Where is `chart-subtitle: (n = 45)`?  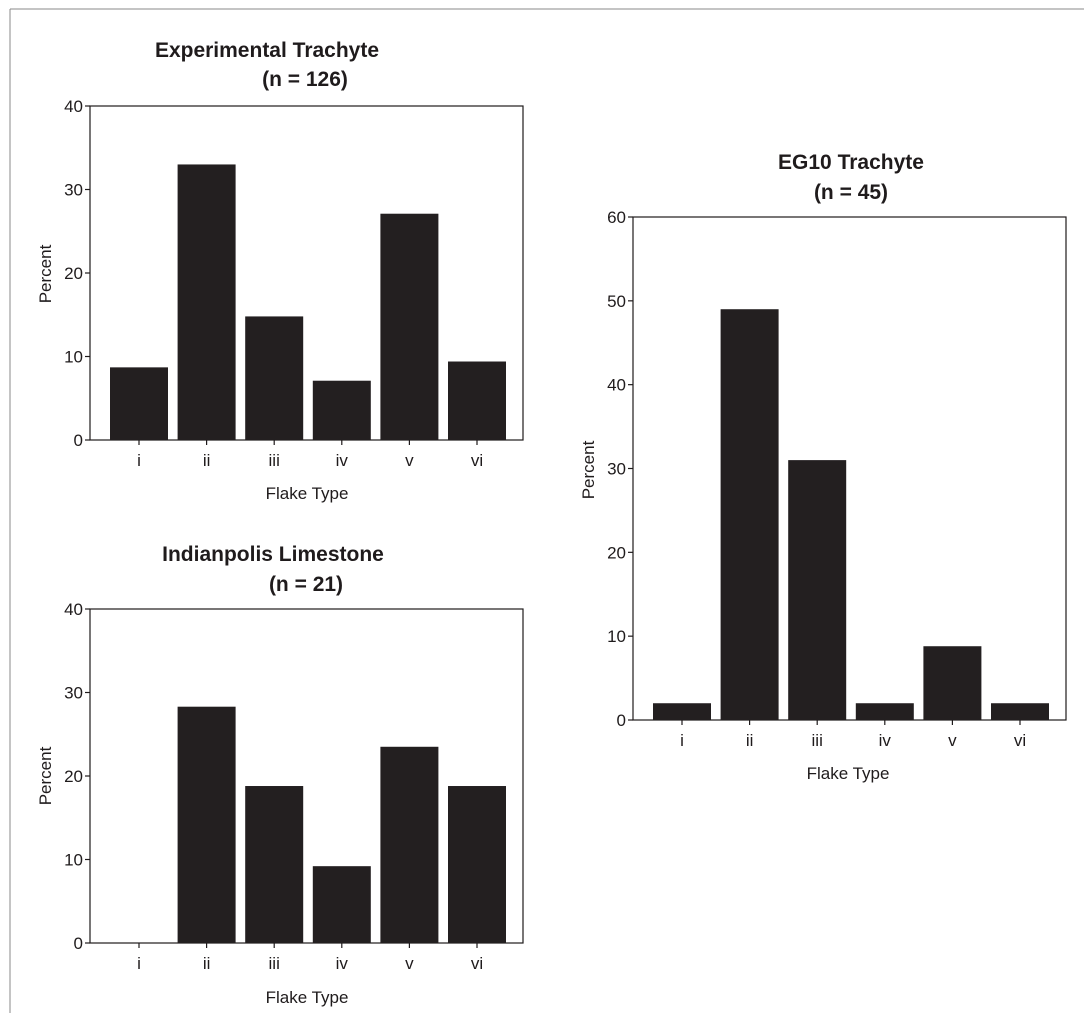 chart-subtitle: (n = 45) is located at coordinates (851, 192).